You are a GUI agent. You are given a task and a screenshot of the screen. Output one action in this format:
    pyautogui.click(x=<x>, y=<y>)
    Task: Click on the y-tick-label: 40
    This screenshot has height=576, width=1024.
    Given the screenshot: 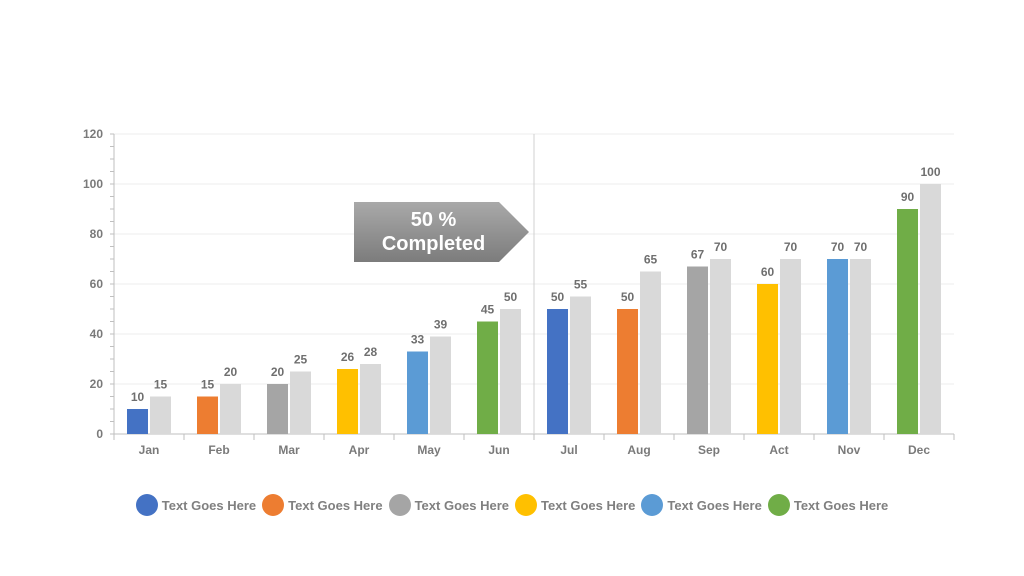 What is the action you would take?
    pyautogui.click(x=97, y=334)
    